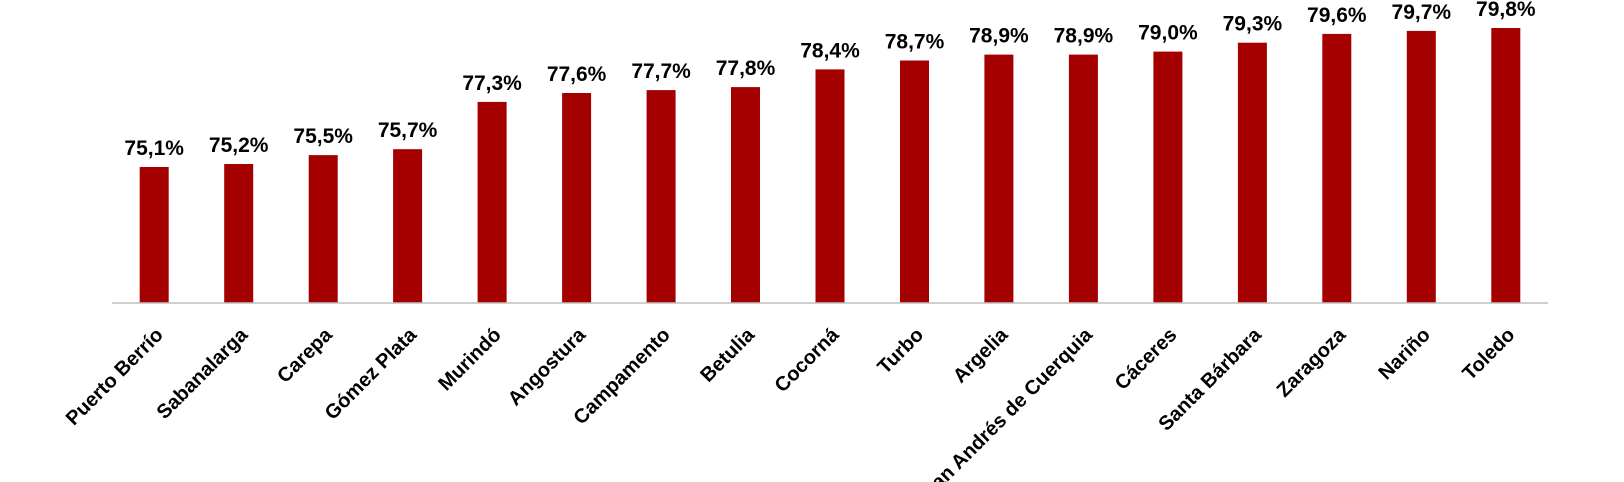  What do you see at coordinates (203, 373) in the screenshot?
I see `x-tick-label: Sabanalarga` at bounding box center [203, 373].